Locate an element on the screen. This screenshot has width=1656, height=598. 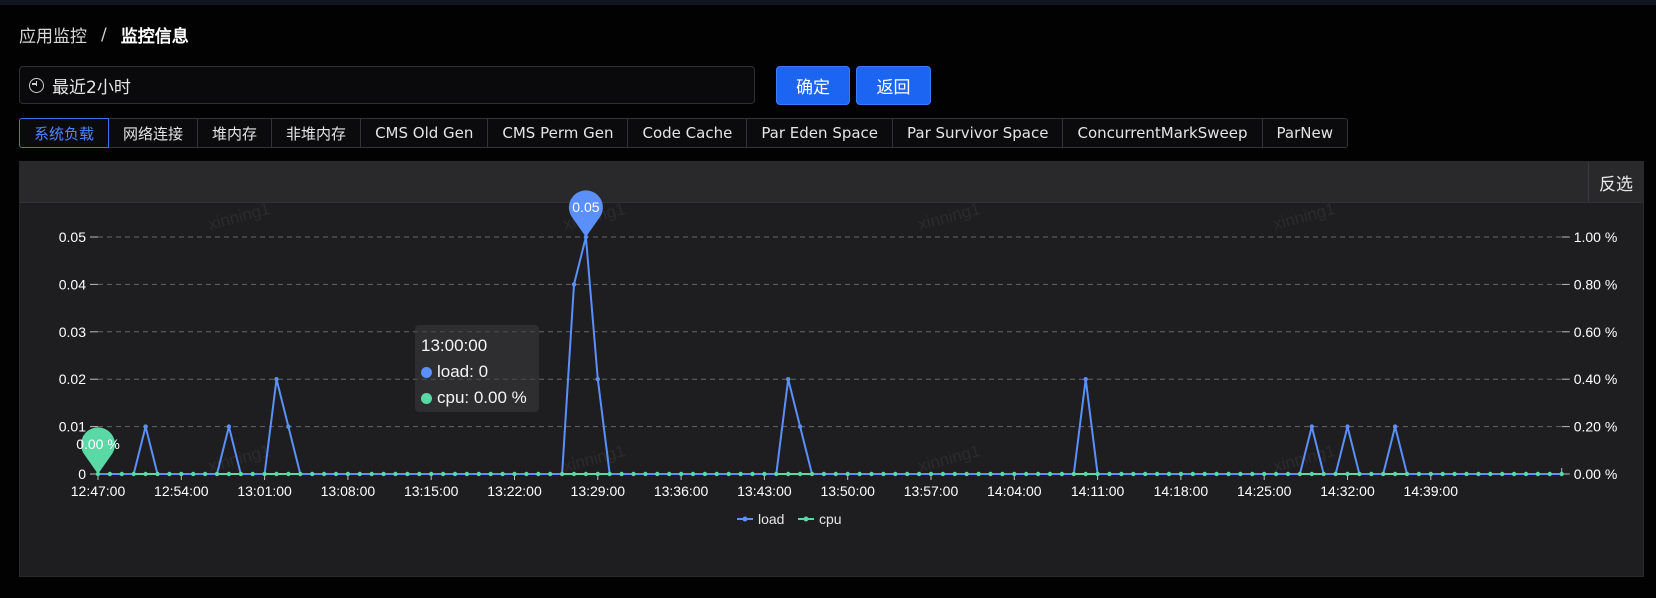
y-right-tick-label-1: 0.20 % is located at coordinates (1596, 427).